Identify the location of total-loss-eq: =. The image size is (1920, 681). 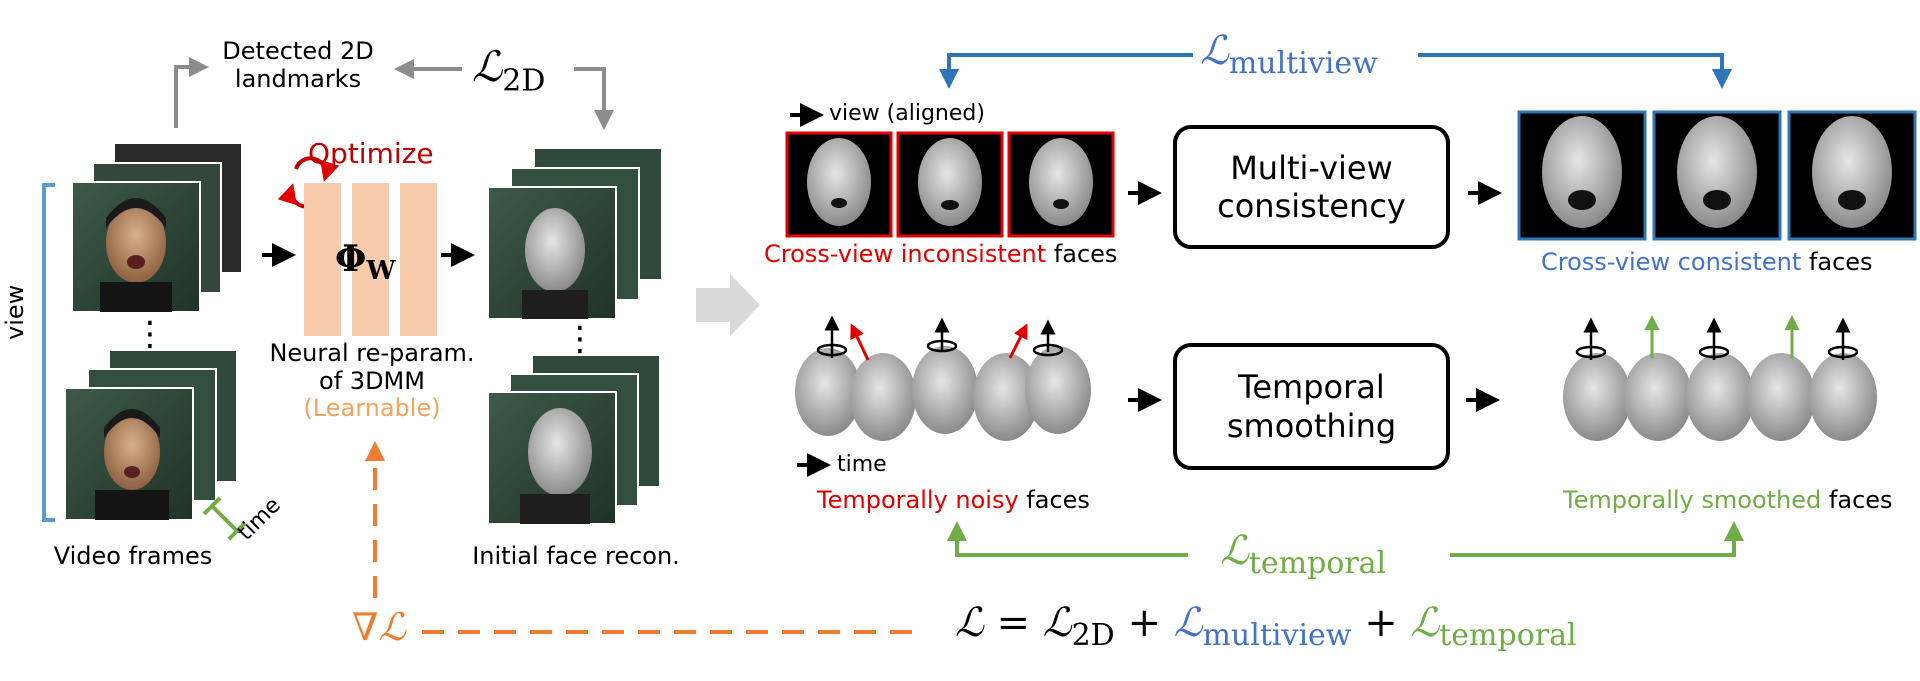
(1013, 623).